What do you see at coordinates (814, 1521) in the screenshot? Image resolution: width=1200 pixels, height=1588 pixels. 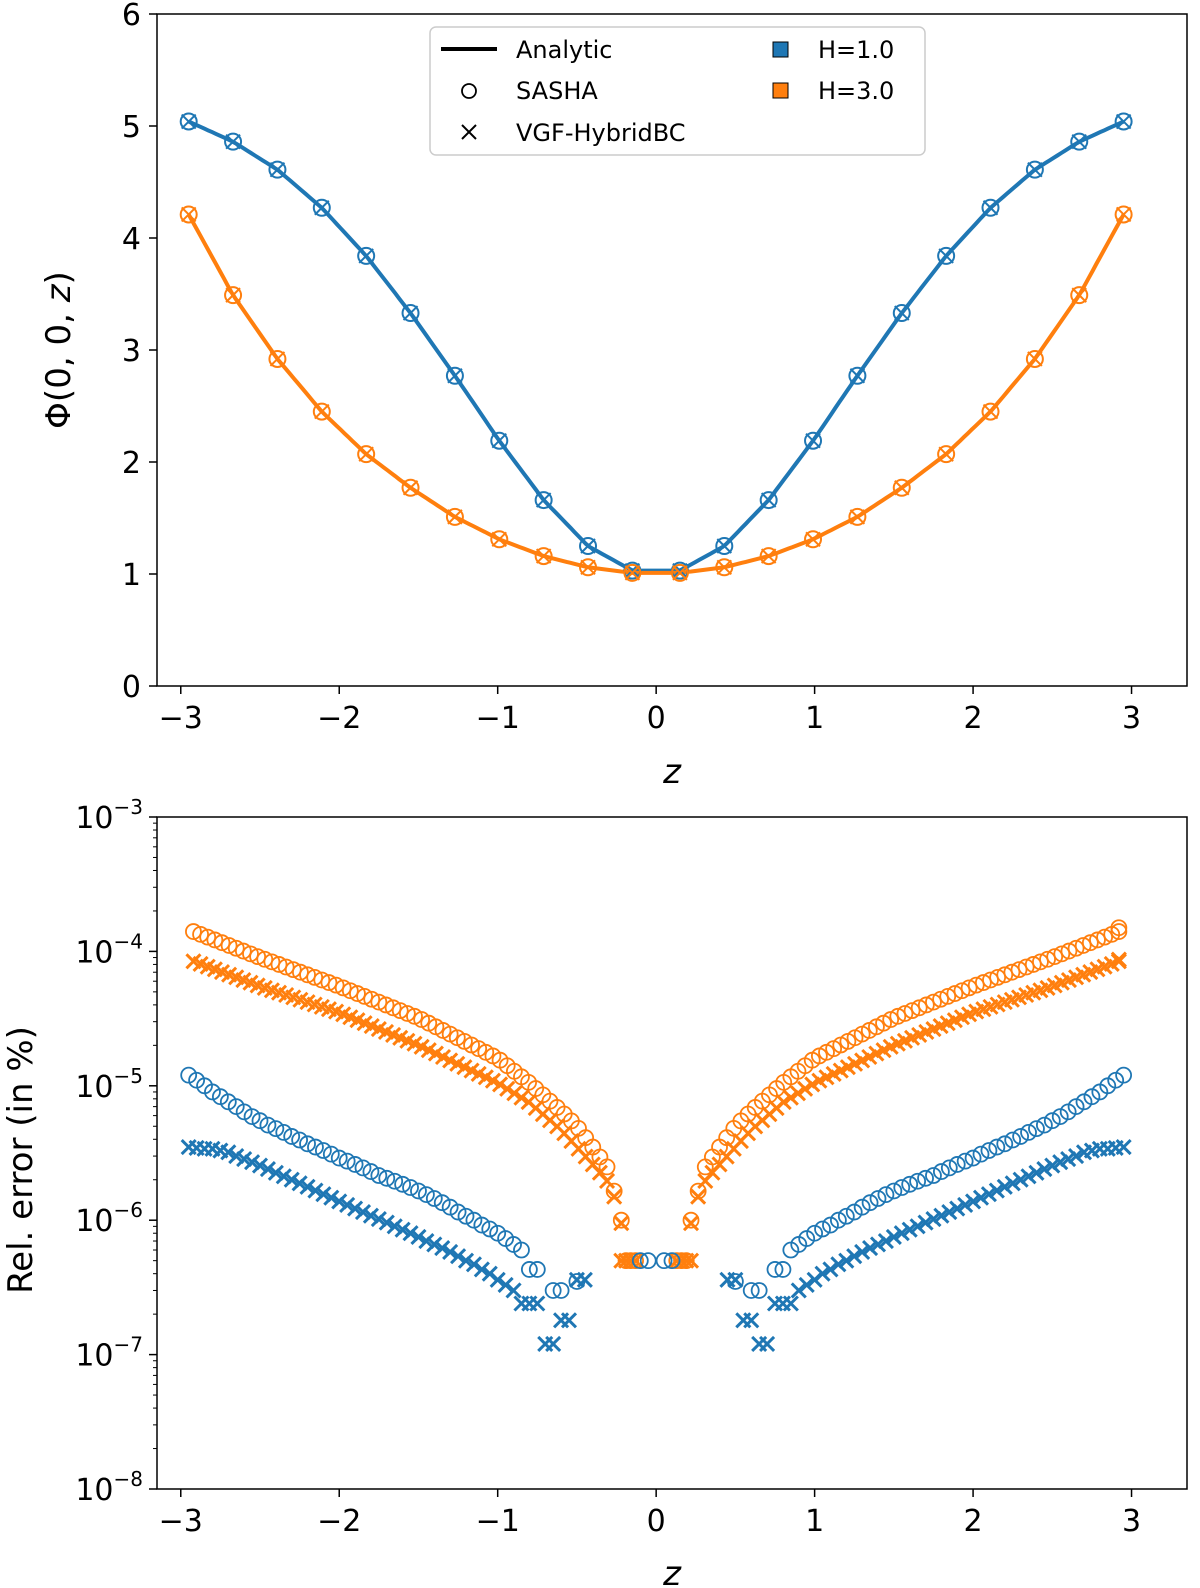 I see `bottom-x-tick-label: 1` at bounding box center [814, 1521].